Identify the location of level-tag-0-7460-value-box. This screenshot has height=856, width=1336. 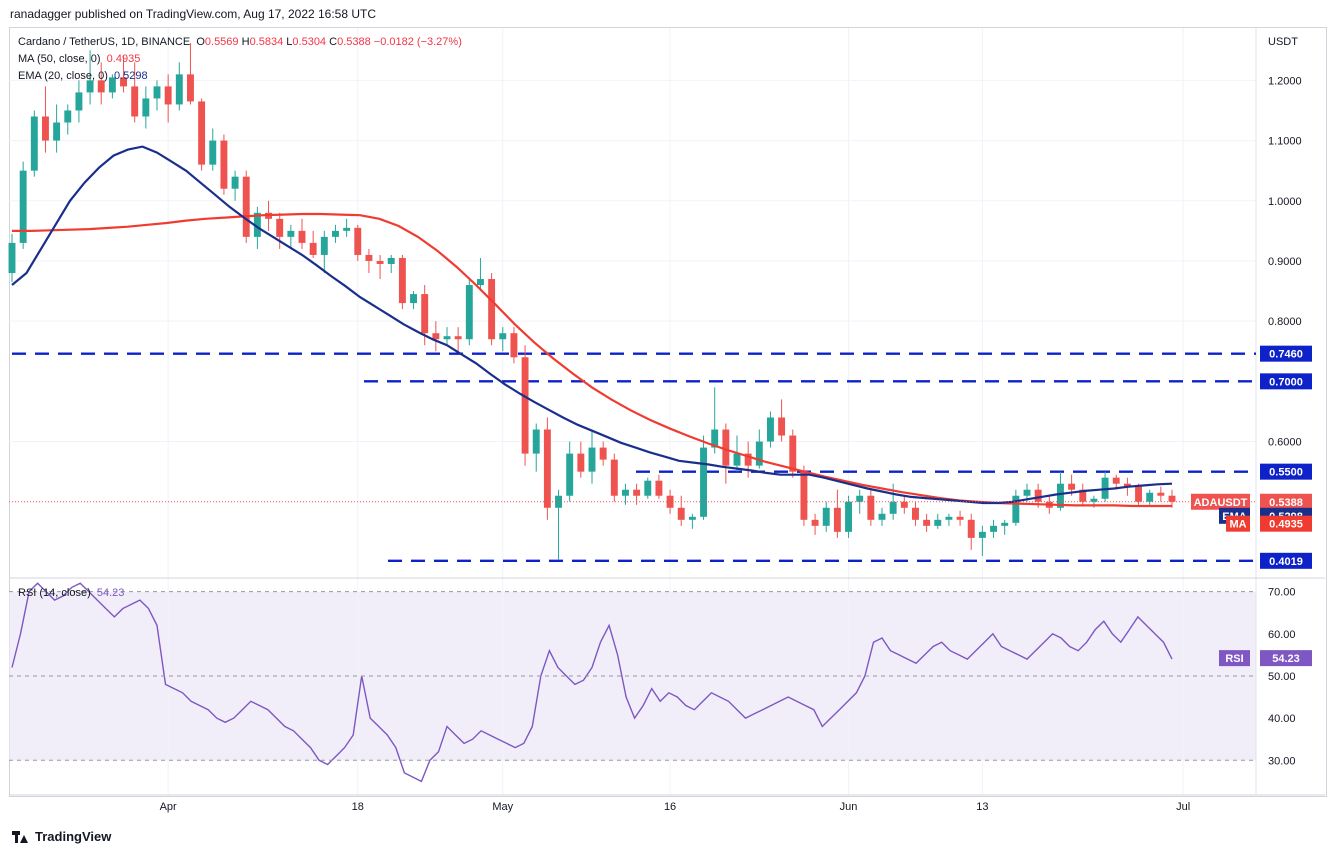
(1286, 353).